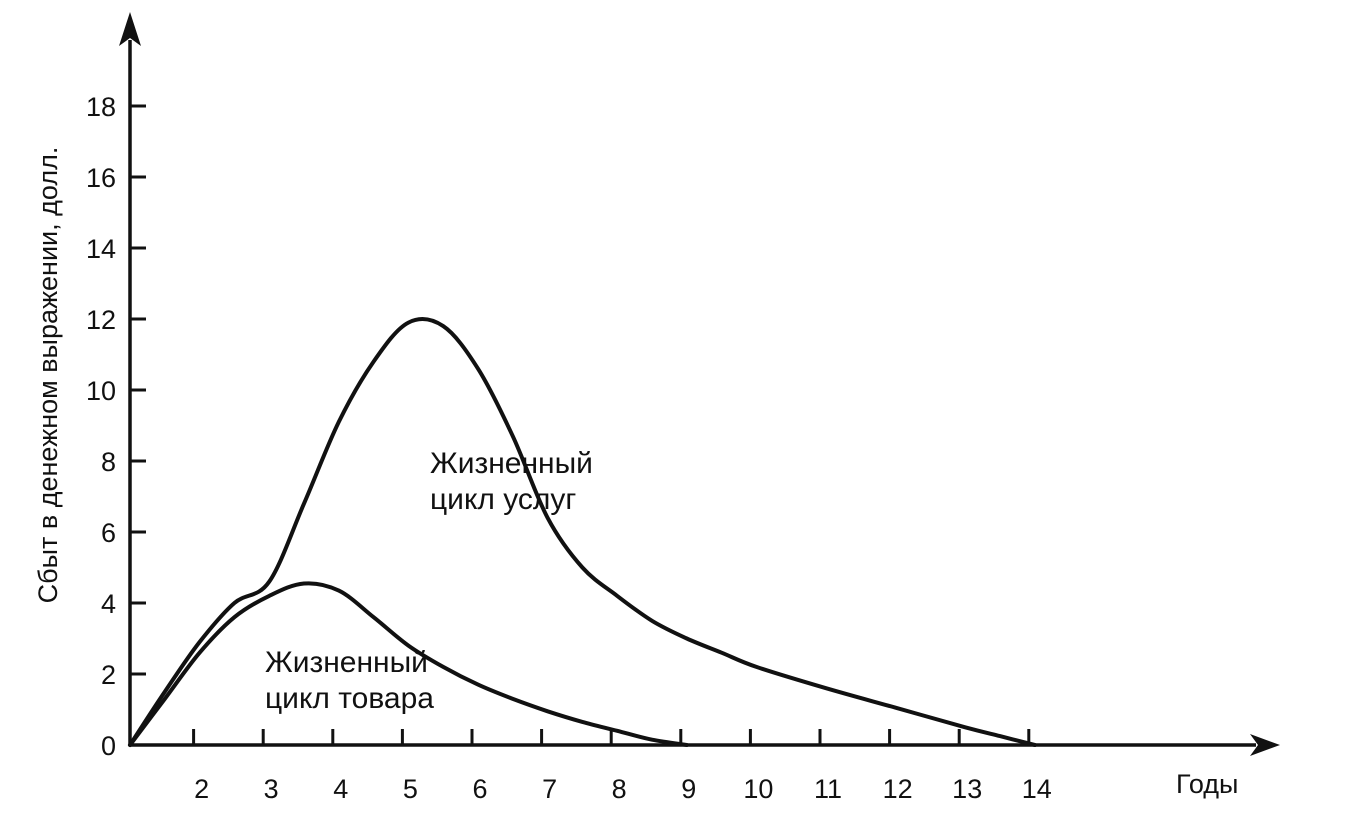 The height and width of the screenshot is (817, 1363). What do you see at coordinates (758, 789) in the screenshot?
I see `x-tick-label: 10` at bounding box center [758, 789].